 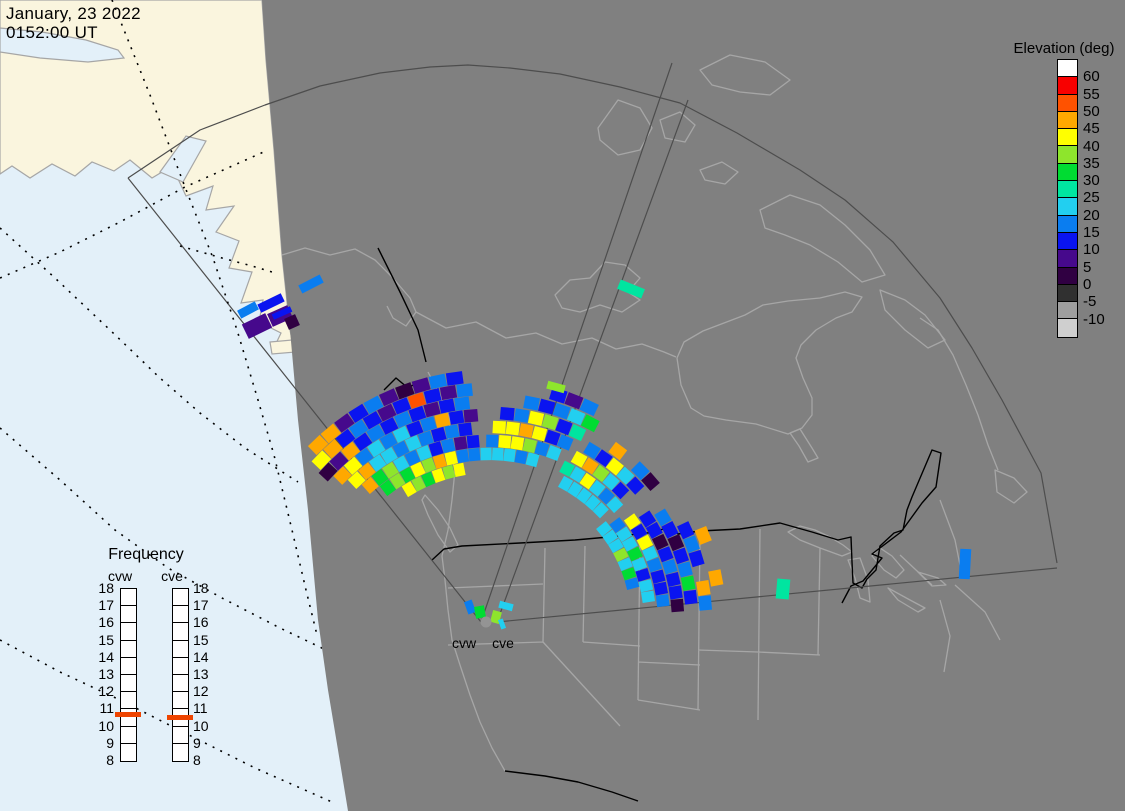 I want to click on graticule-parallel, so click(x=226, y=259).